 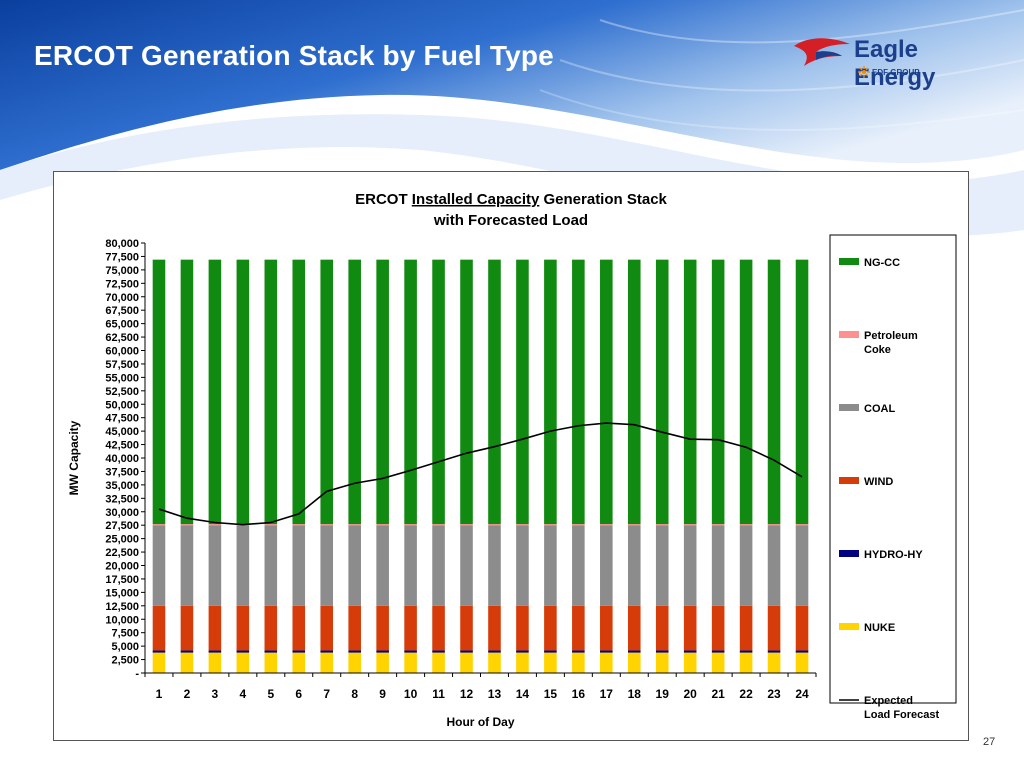 I want to click on x-tick-label: 3, so click(x=215, y=694).